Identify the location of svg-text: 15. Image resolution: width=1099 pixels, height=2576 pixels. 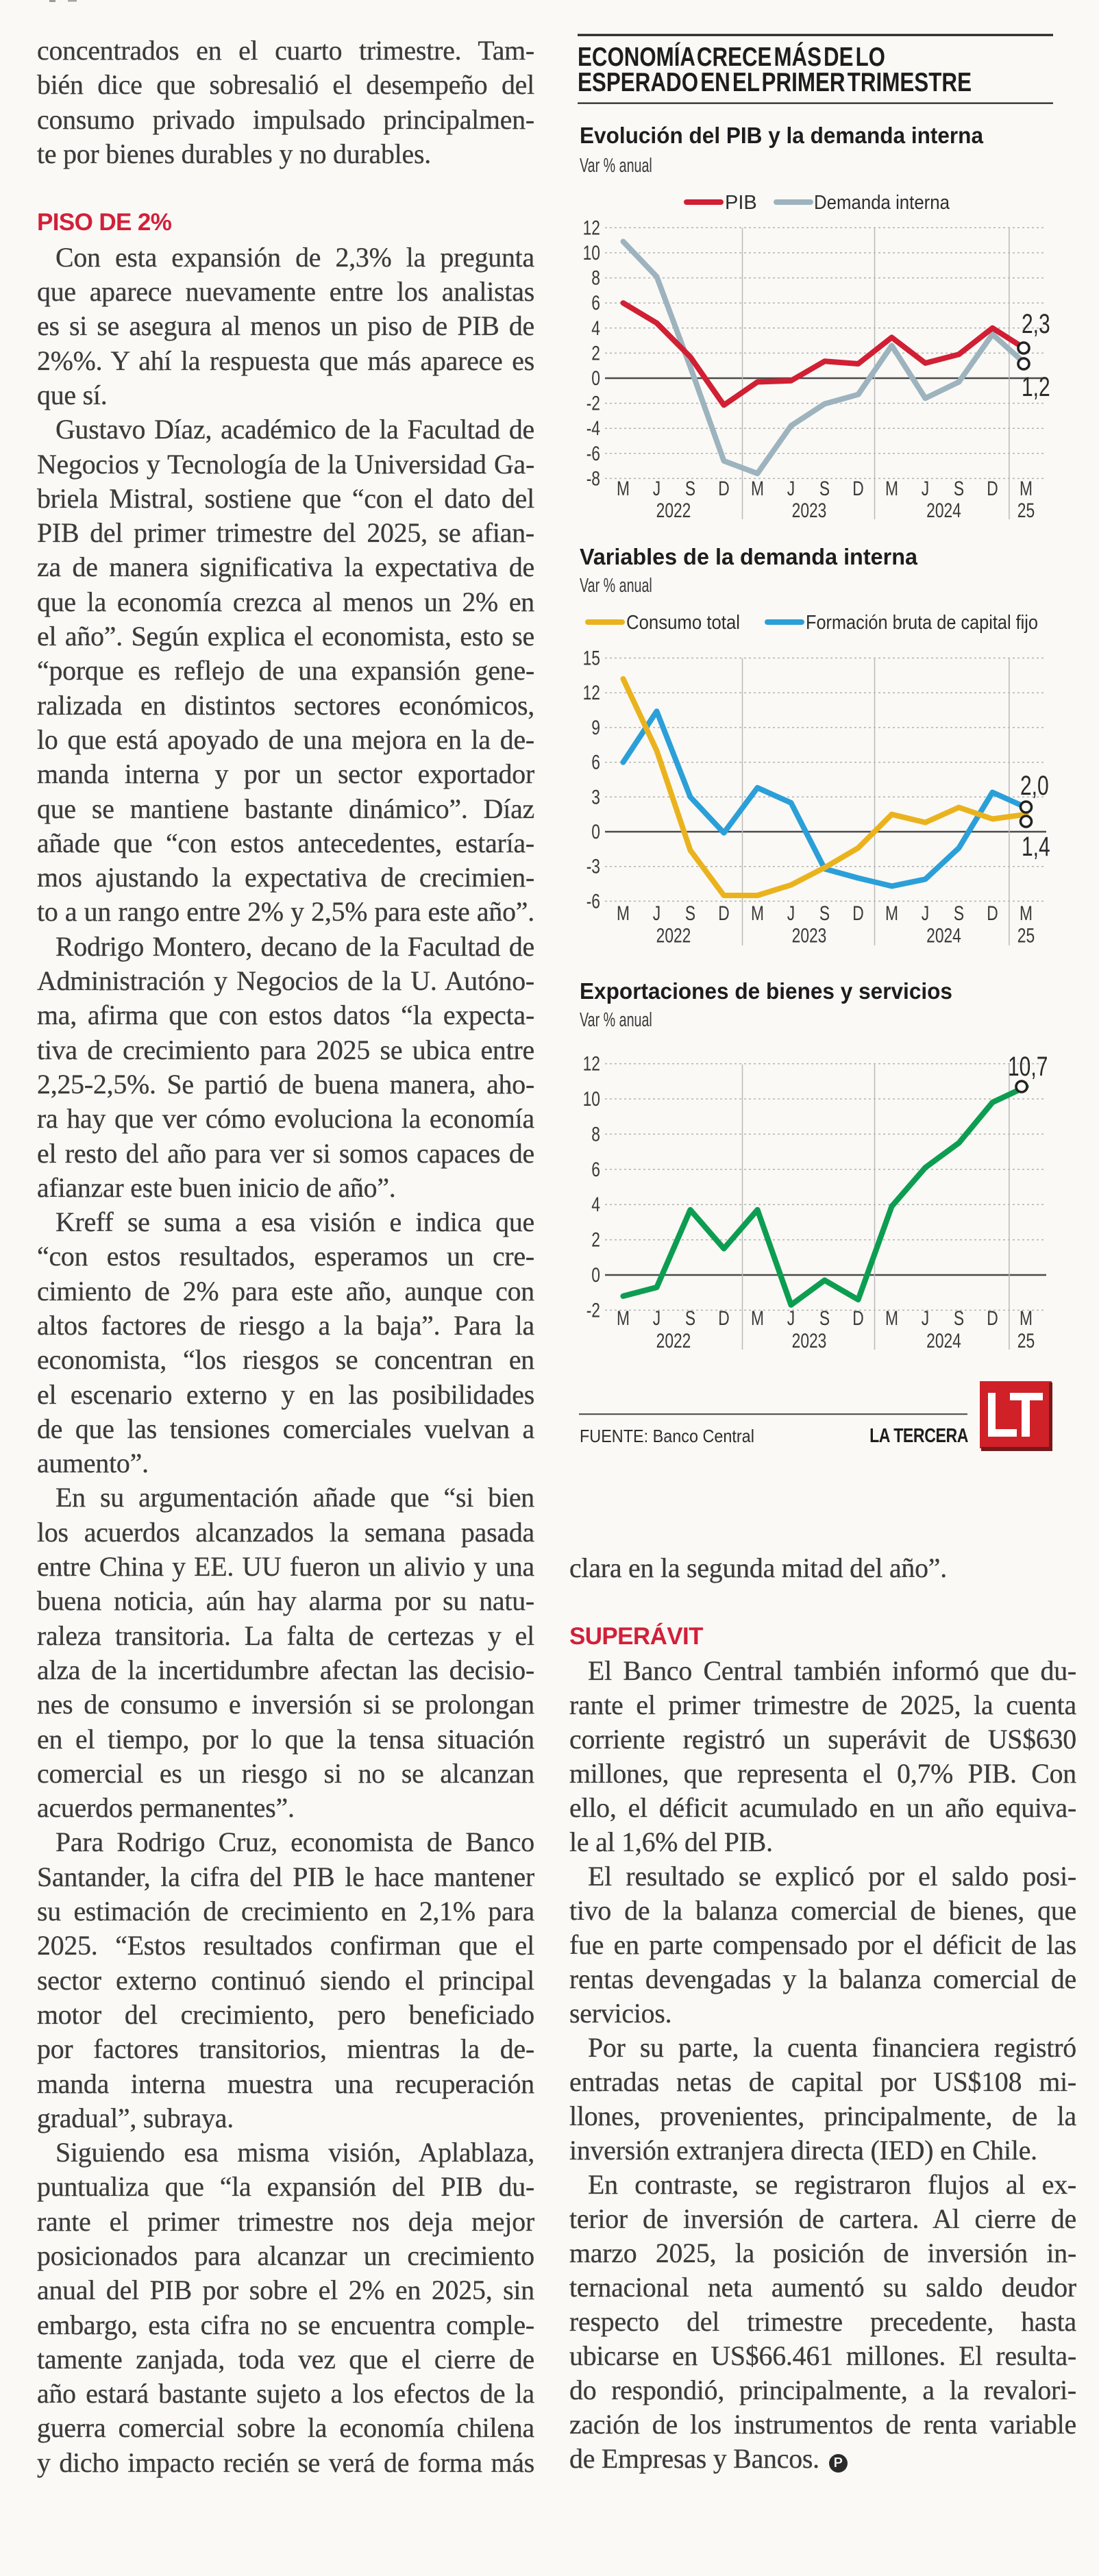
(591, 658).